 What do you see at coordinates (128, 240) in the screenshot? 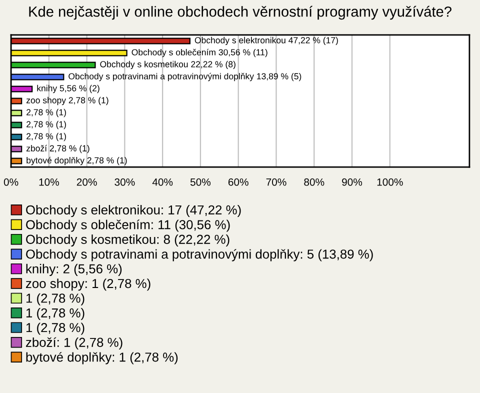
I see `legend-label: Obchody s kosmetikou: 8 (22,22 %)` at bounding box center [128, 240].